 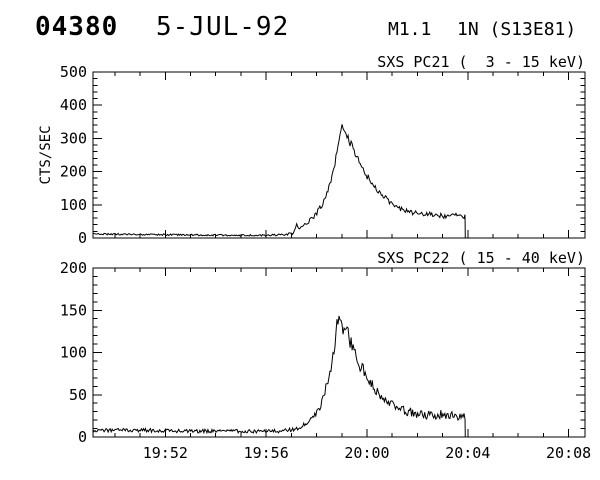 What do you see at coordinates (223, 27) in the screenshot?
I see `event-date: 5-JUL-92` at bounding box center [223, 27].